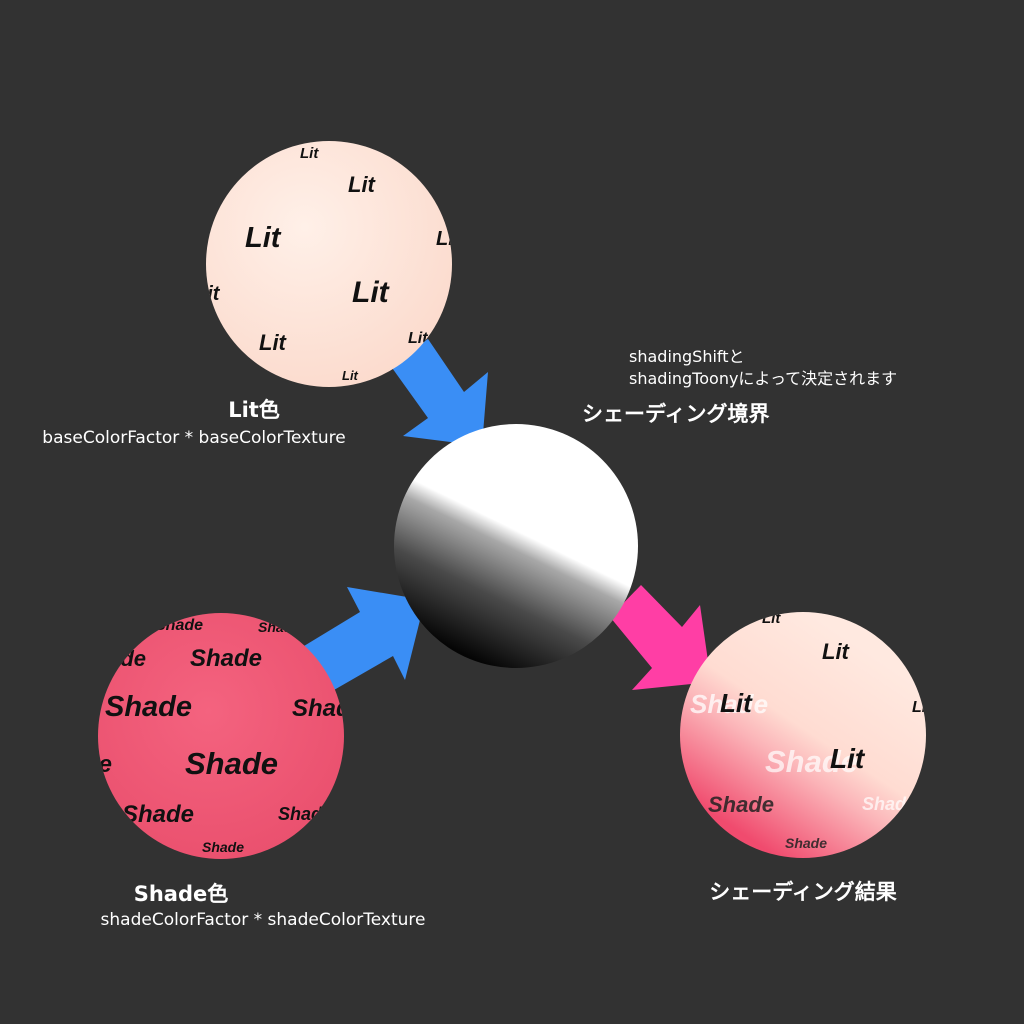 This screenshot has width=1024, height=1024. Describe the element at coordinates (263, 920) in the screenshot. I see `shade-color-formula: shadeColorFactor * shadeColorTexture` at that location.